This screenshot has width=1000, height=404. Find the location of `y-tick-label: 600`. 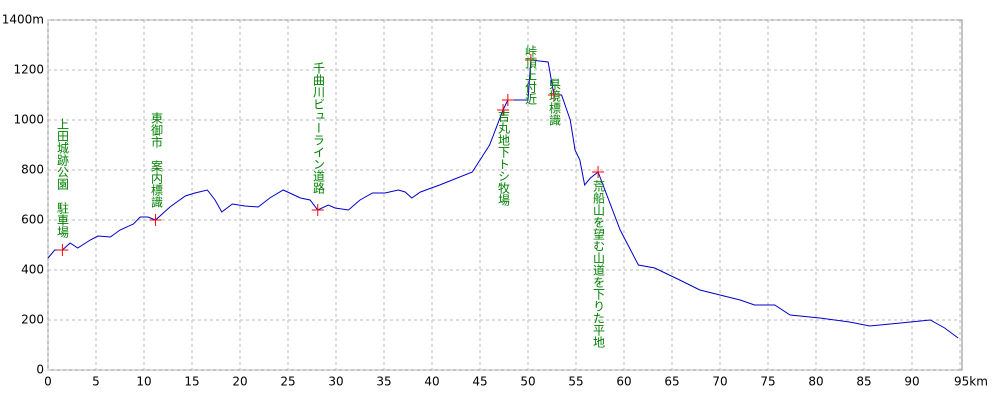

y-tick-label: 600 is located at coordinates (32, 220).